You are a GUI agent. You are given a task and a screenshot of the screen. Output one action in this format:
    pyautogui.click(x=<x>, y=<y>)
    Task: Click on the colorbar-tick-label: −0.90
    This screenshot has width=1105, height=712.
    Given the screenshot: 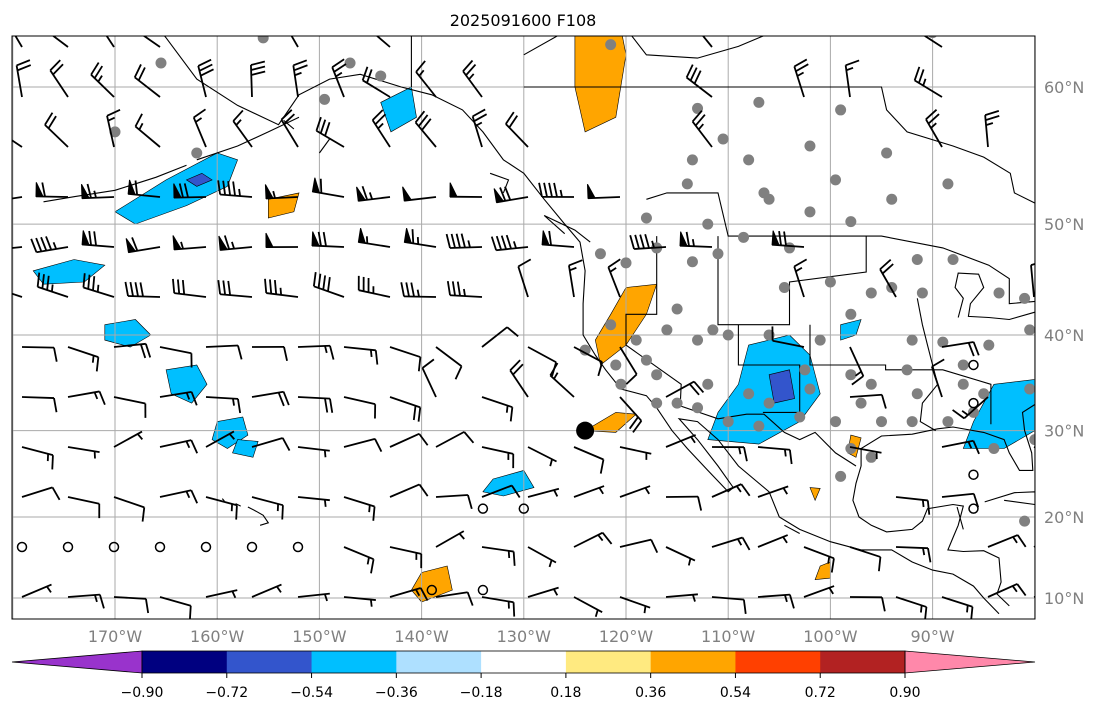 What is the action you would take?
    pyautogui.click(x=142, y=693)
    